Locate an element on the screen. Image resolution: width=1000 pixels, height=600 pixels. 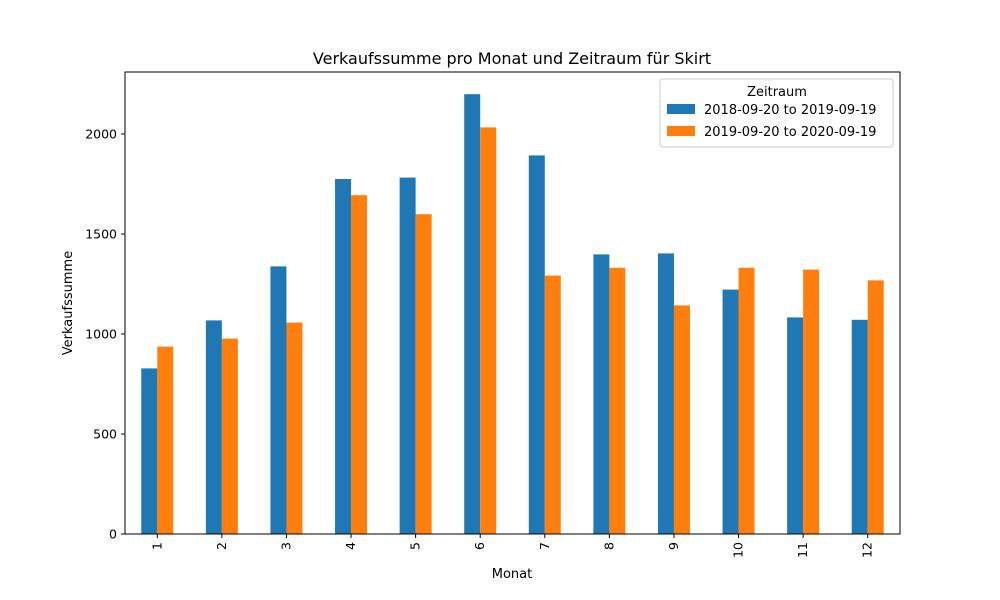
x-axis: 1 2 3 4 5 6 7 8 9 10 11 12 is located at coordinates (512, 546).